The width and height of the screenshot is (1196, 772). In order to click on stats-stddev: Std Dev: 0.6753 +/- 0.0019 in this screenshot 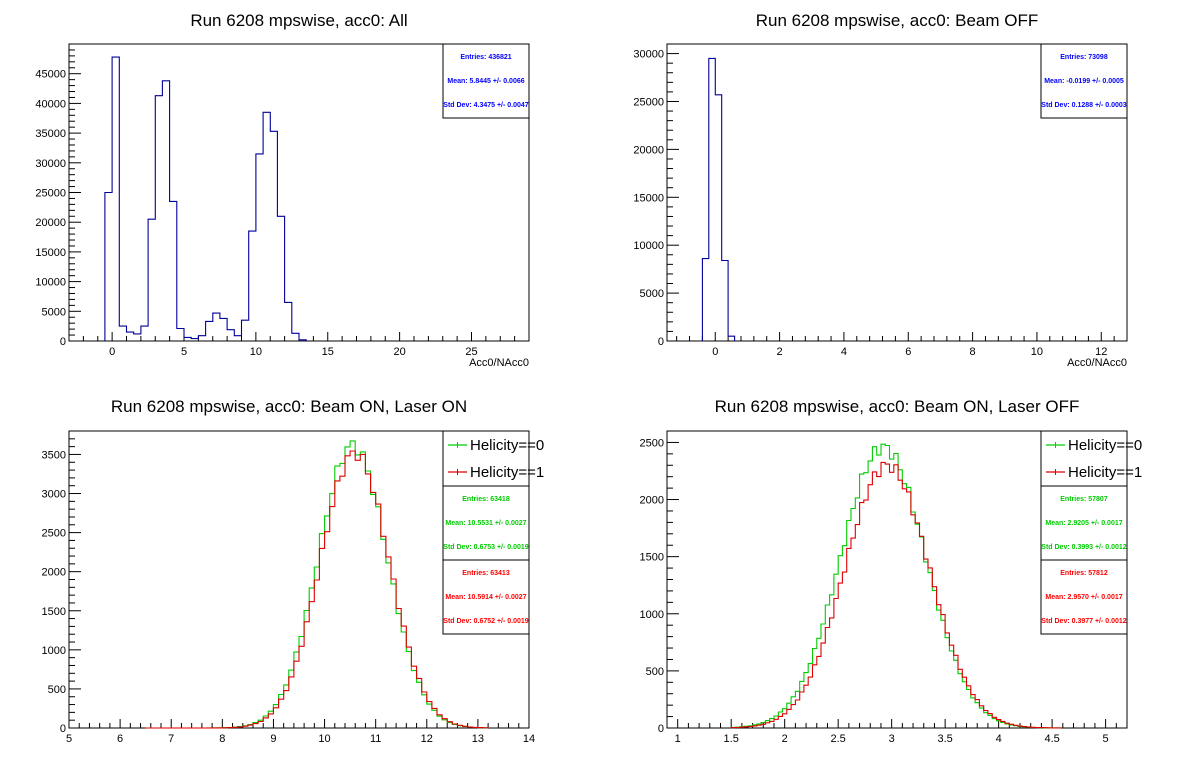, I will do `click(486, 547)`.